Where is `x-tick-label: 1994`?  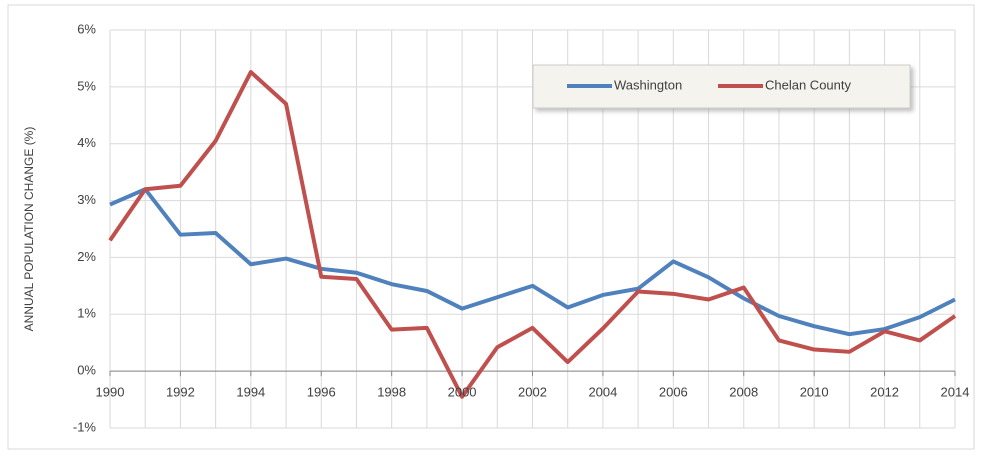 x-tick-label: 1994 is located at coordinates (250, 392).